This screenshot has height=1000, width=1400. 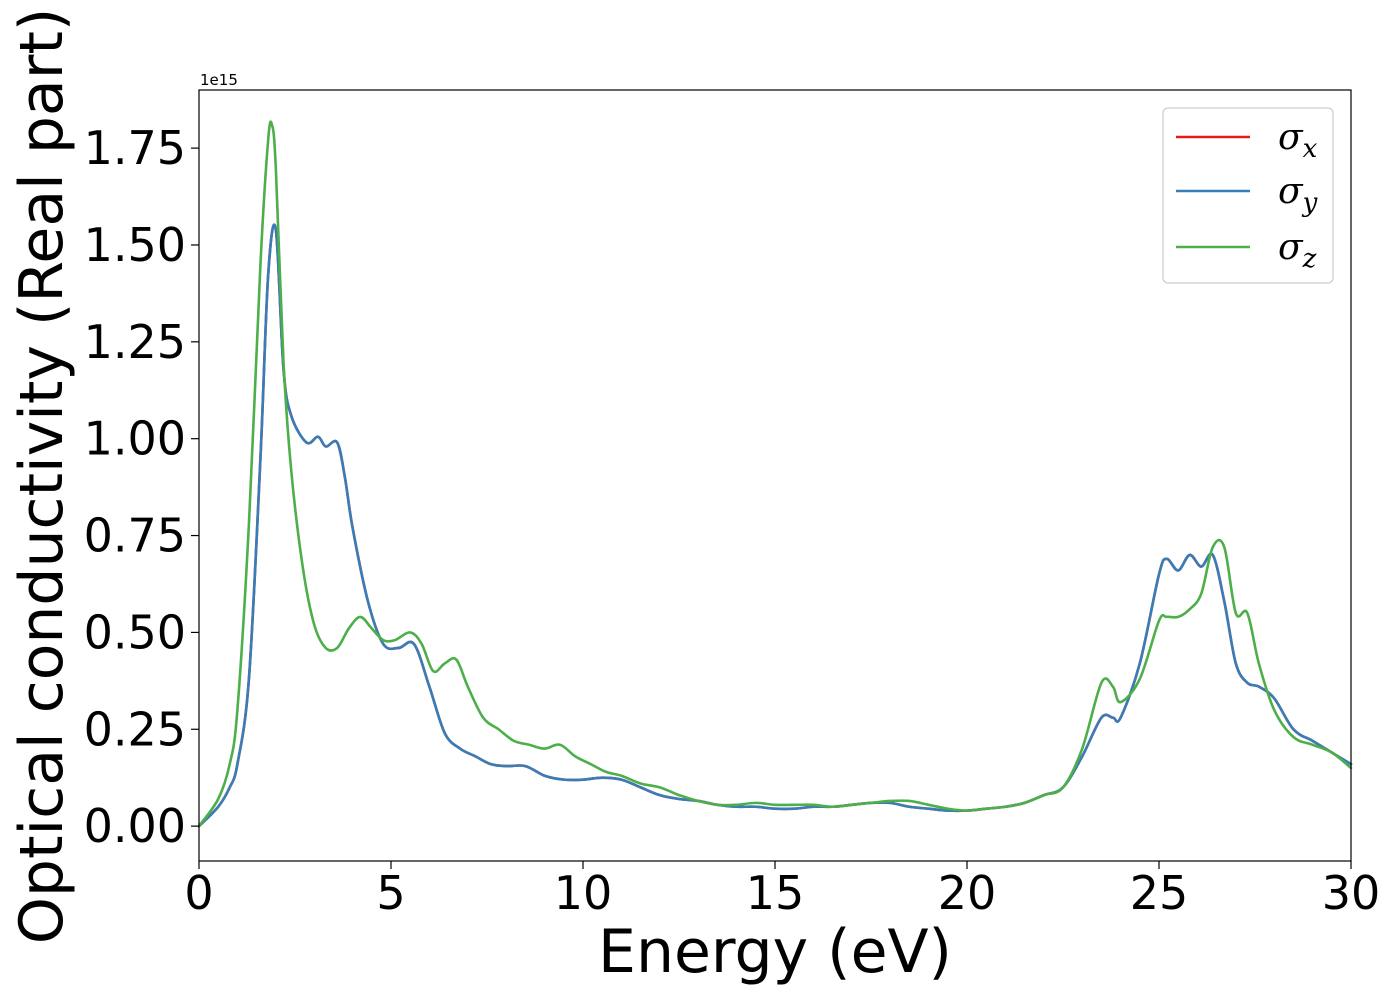 I want to click on x-tick-label: 25, so click(x=1159, y=893).